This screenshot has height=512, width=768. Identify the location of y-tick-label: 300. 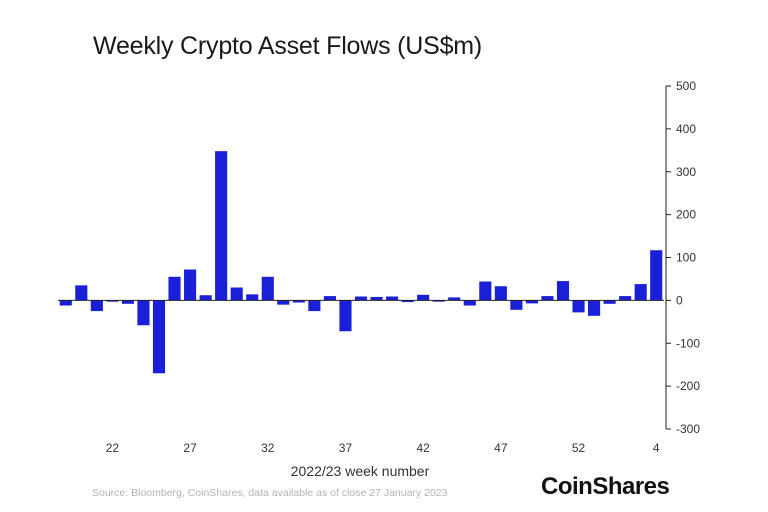
(686, 172).